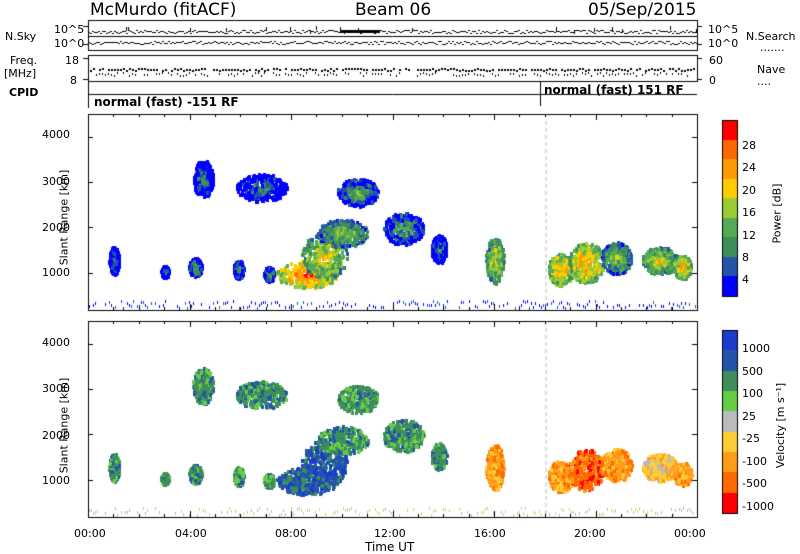 This screenshot has height=554, width=800. Describe the element at coordinates (745, 279) in the screenshot. I see `power-cbar-4: 4` at that location.